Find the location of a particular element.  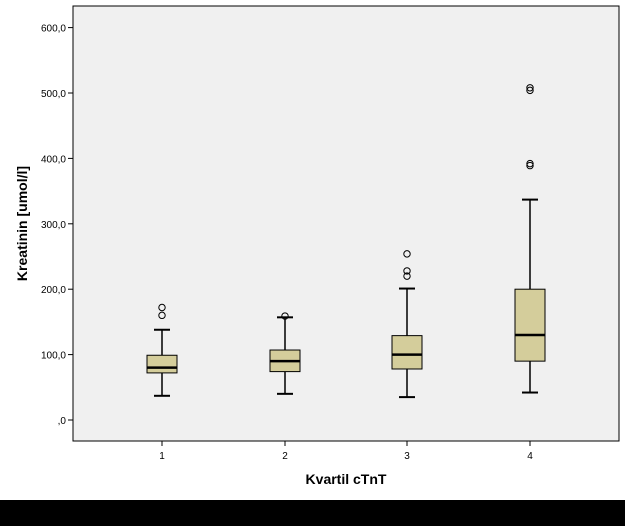

y-tick-label: 300,0 is located at coordinates (53, 225).